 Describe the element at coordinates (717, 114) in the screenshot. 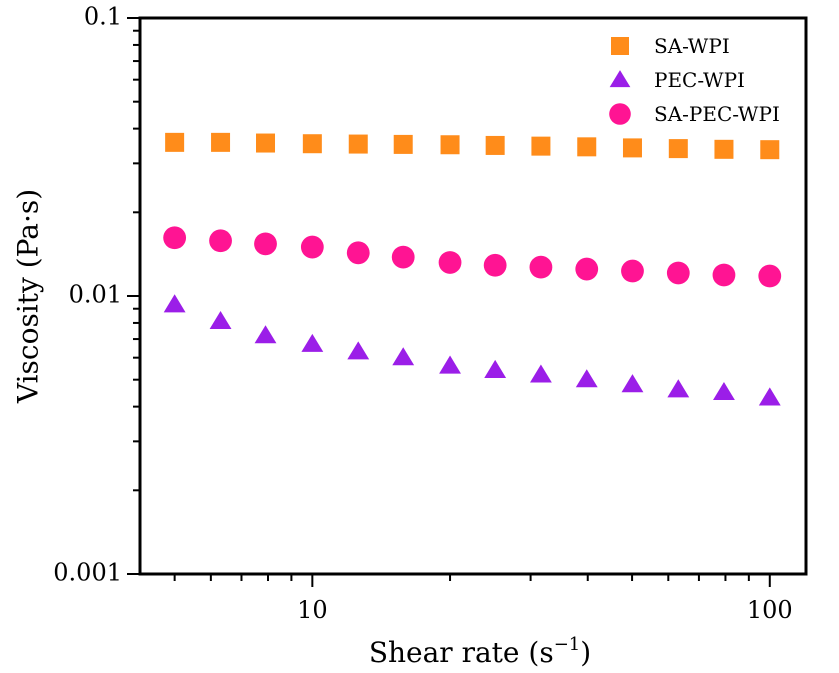

I see `legend-label: SA-PEC-WPI` at that location.